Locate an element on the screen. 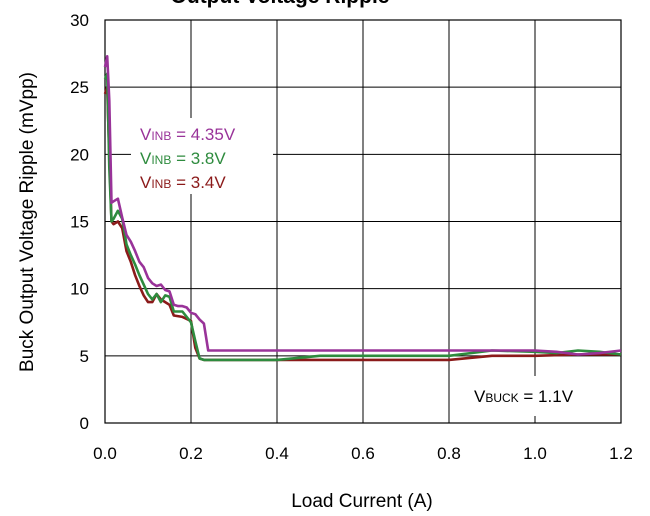  legend: VINB = 4.35V VINB = 3.8V VINB = 3.4V is located at coordinates (202, 156).